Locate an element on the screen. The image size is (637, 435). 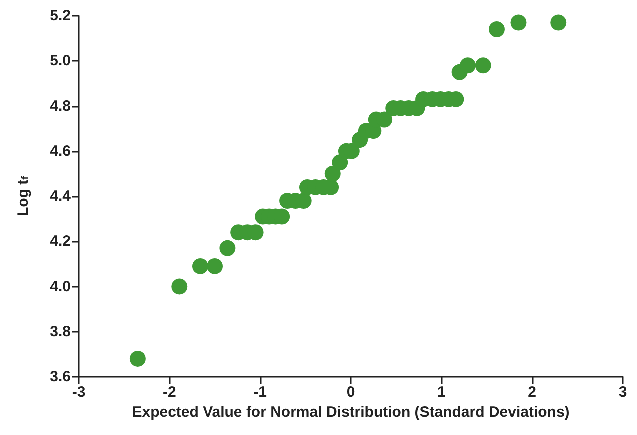
x-axis-title: Expected Value for Normal Distribution (Standard Deviations) is located at coordinates (351, 412).